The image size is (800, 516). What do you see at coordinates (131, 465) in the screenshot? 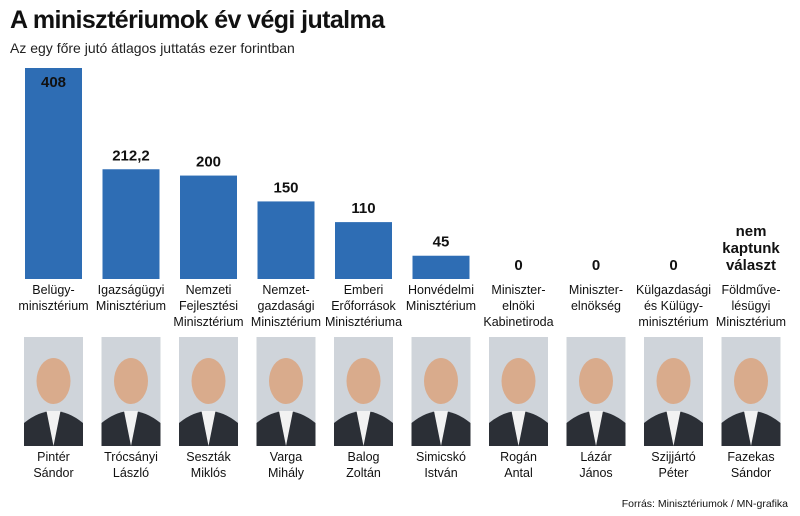
I see `person-name: Trócsányi László` at bounding box center [131, 465].